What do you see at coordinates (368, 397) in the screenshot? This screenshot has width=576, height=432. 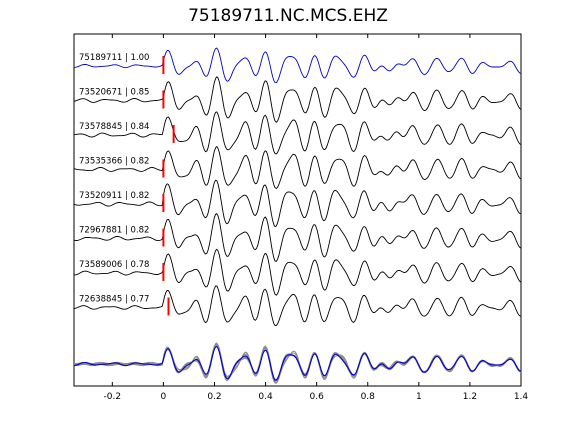 I see `x-tick-label: 0.8` at bounding box center [368, 397].